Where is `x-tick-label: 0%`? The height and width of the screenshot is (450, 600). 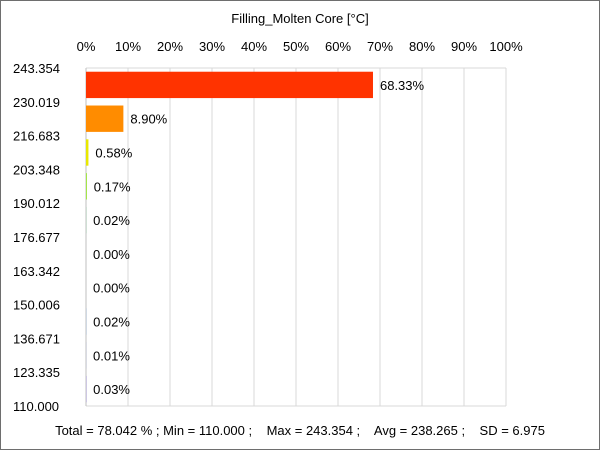
x-tick-label: 0% is located at coordinates (86, 46).